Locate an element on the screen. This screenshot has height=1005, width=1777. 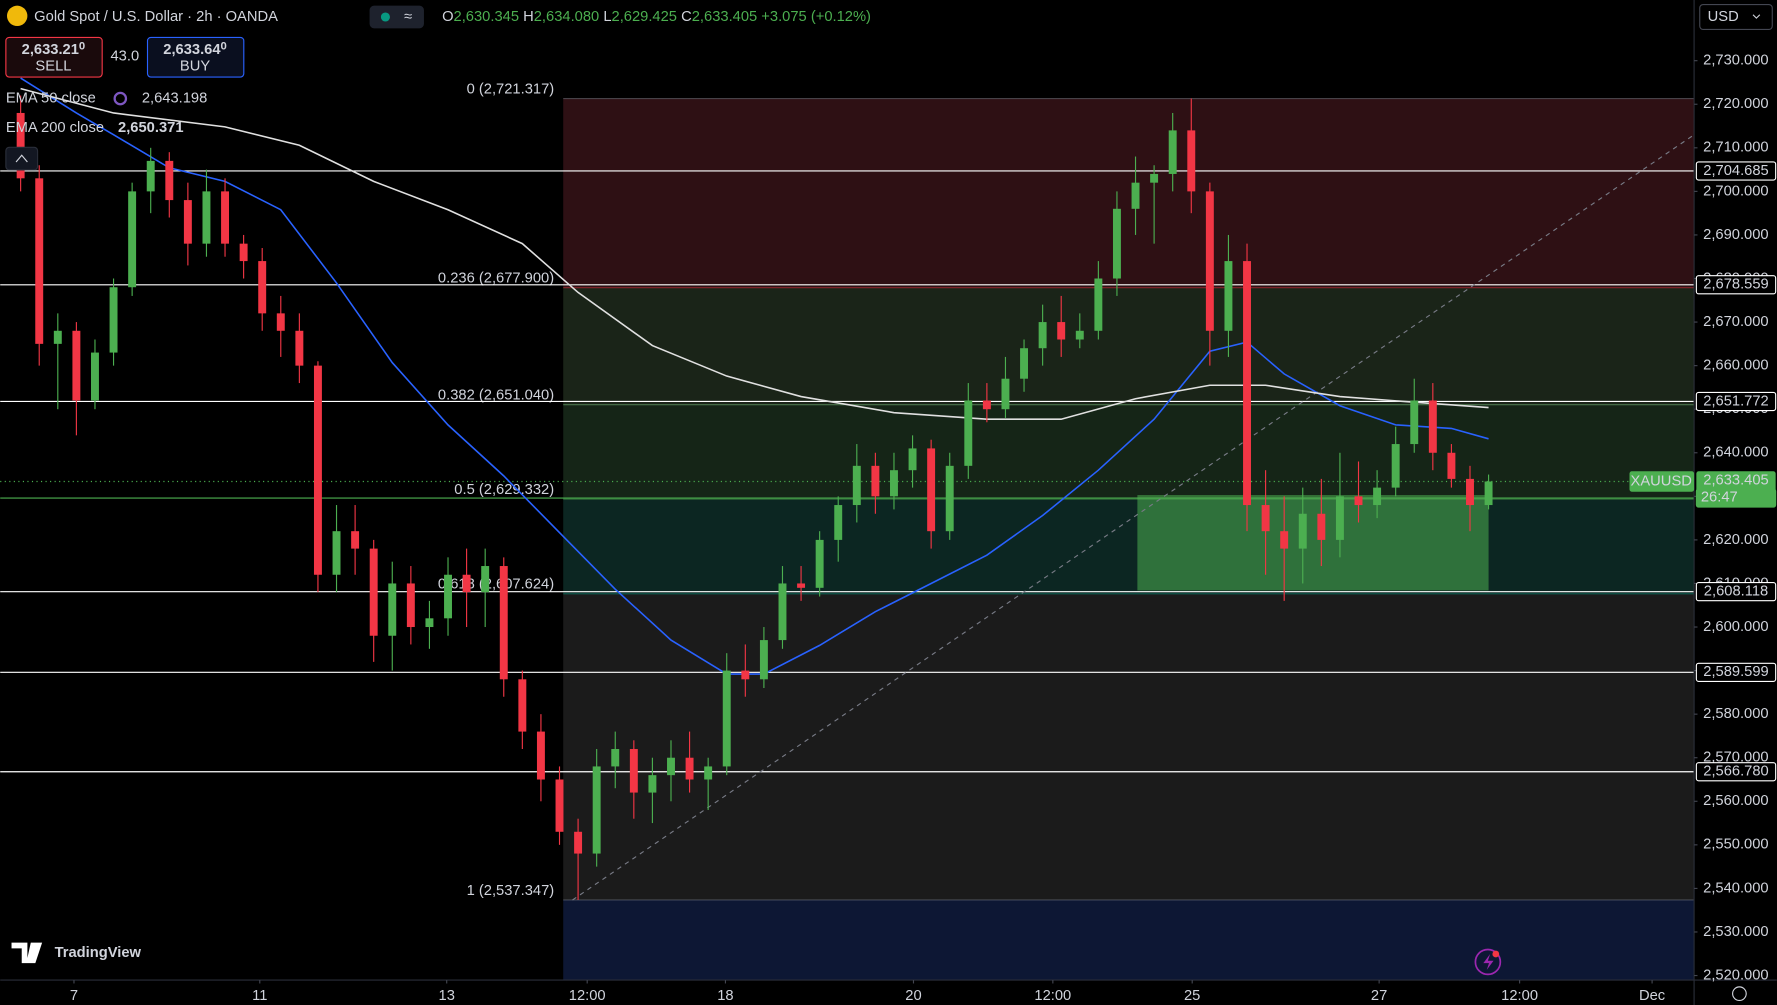
y-tick-label: 2,540.000 is located at coordinates (1735, 888).